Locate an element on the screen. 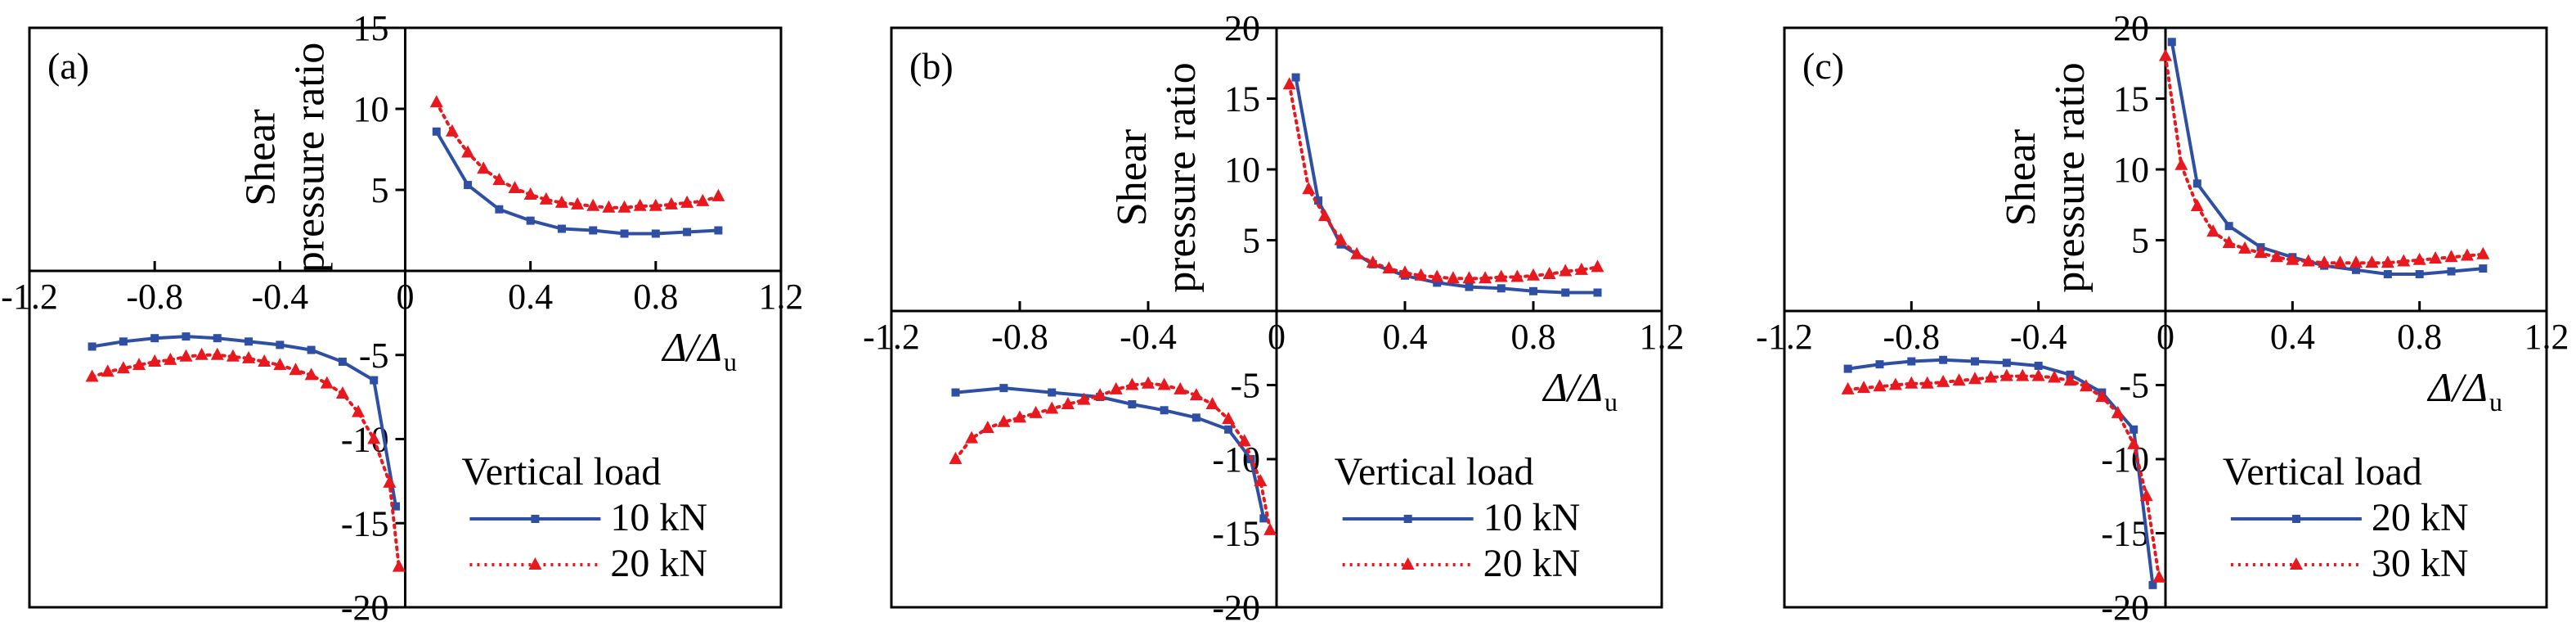 Image resolution: width=2576 pixels, height=631 pixels. legend-label: 30 kN is located at coordinates (2421, 563).